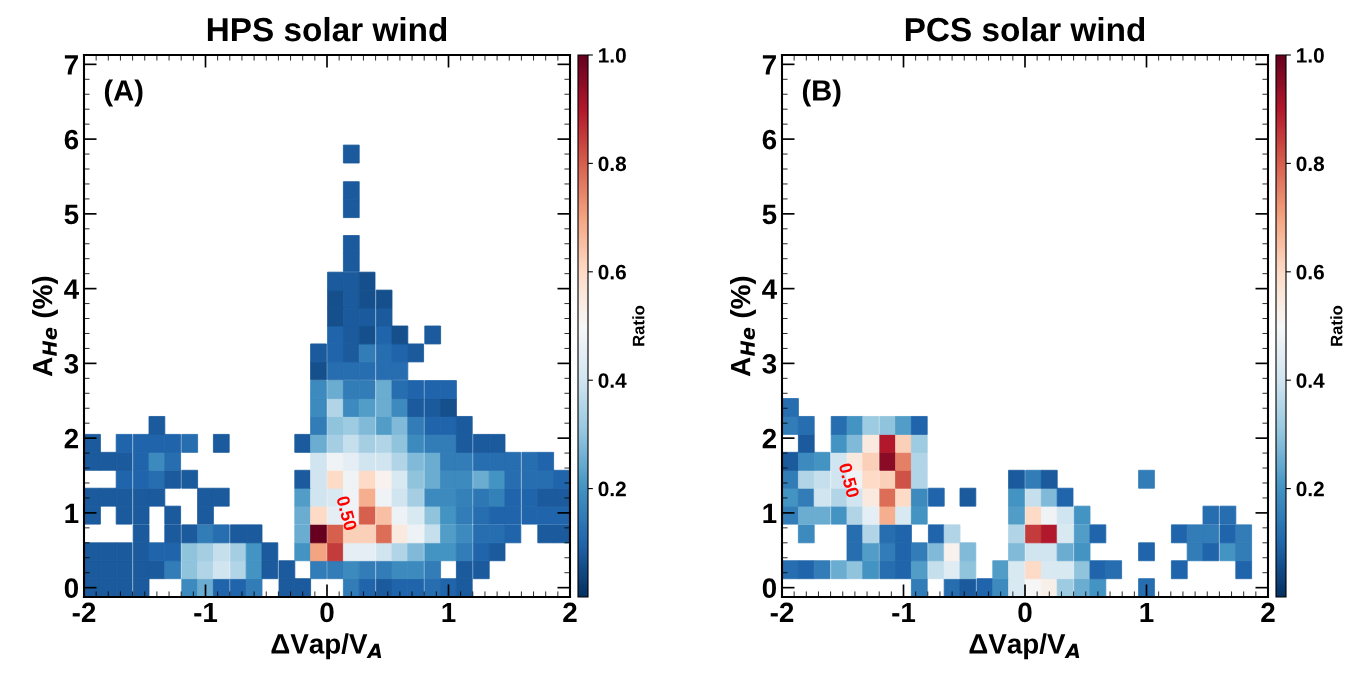 The height and width of the screenshot is (681, 1363). What do you see at coordinates (612, 380) in the screenshot?
I see `color-bar-label: 0.4` at bounding box center [612, 380].